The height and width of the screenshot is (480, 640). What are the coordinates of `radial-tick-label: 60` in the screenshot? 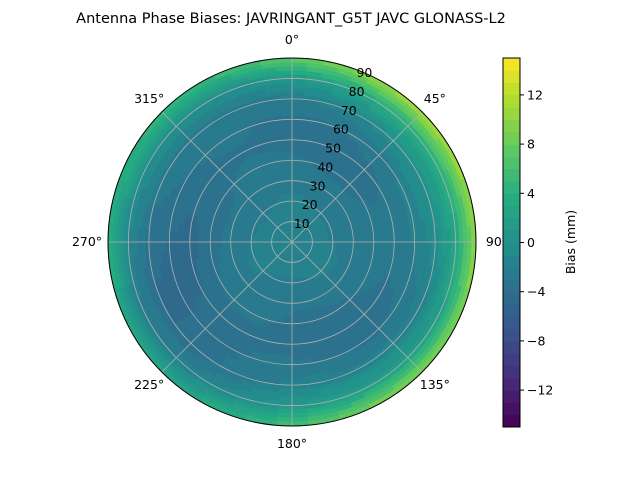 It's located at (341, 129).